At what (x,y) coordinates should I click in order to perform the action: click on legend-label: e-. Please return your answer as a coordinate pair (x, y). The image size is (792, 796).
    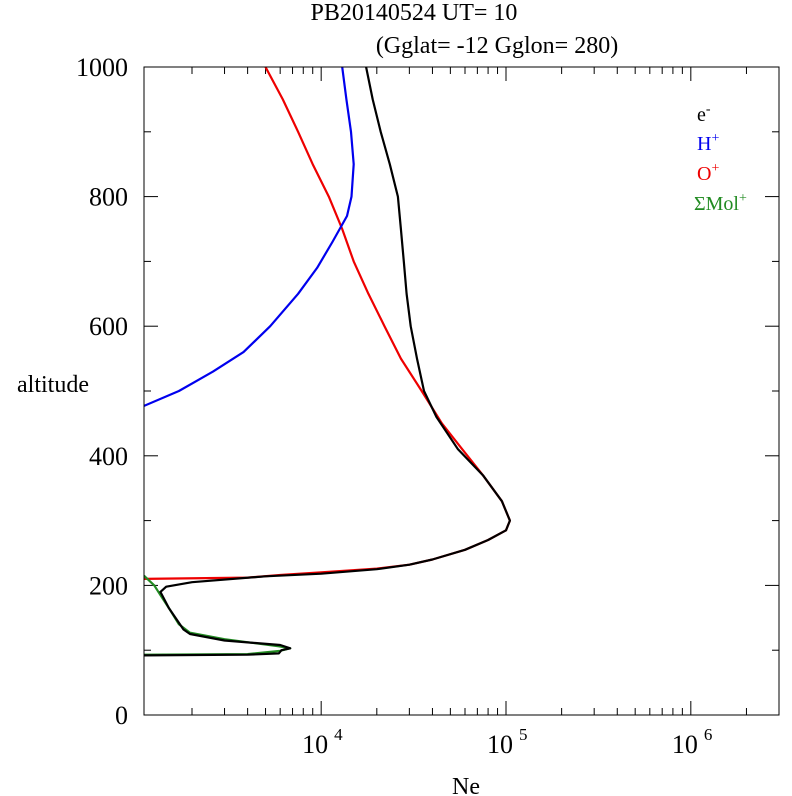
    Looking at the image, I should click on (704, 114).